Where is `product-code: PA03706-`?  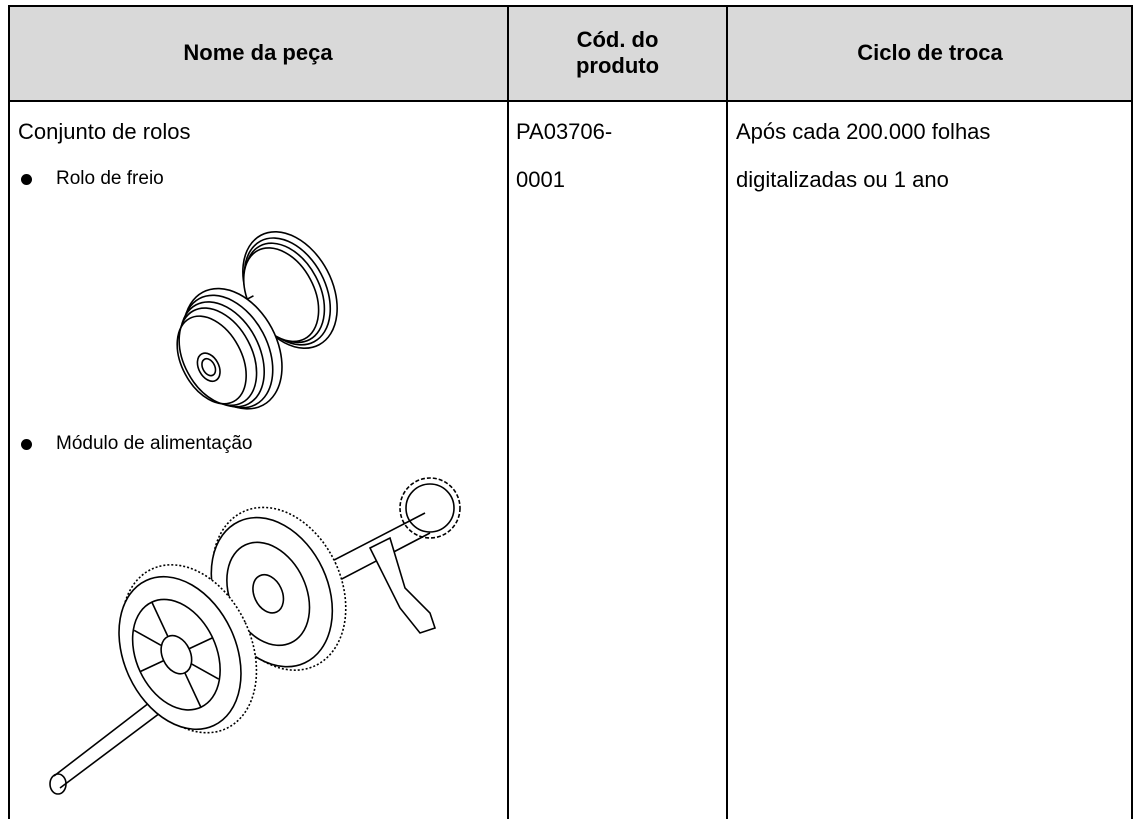 product-code: PA03706- is located at coordinates (564, 131).